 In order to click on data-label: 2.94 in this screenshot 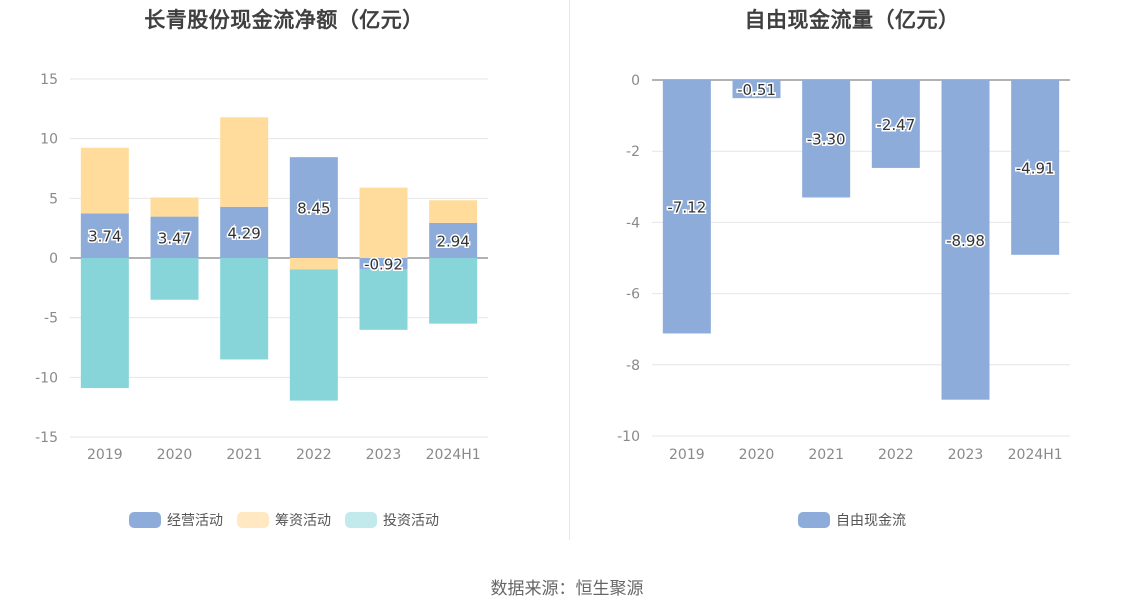, I will do `click(452, 241)`.